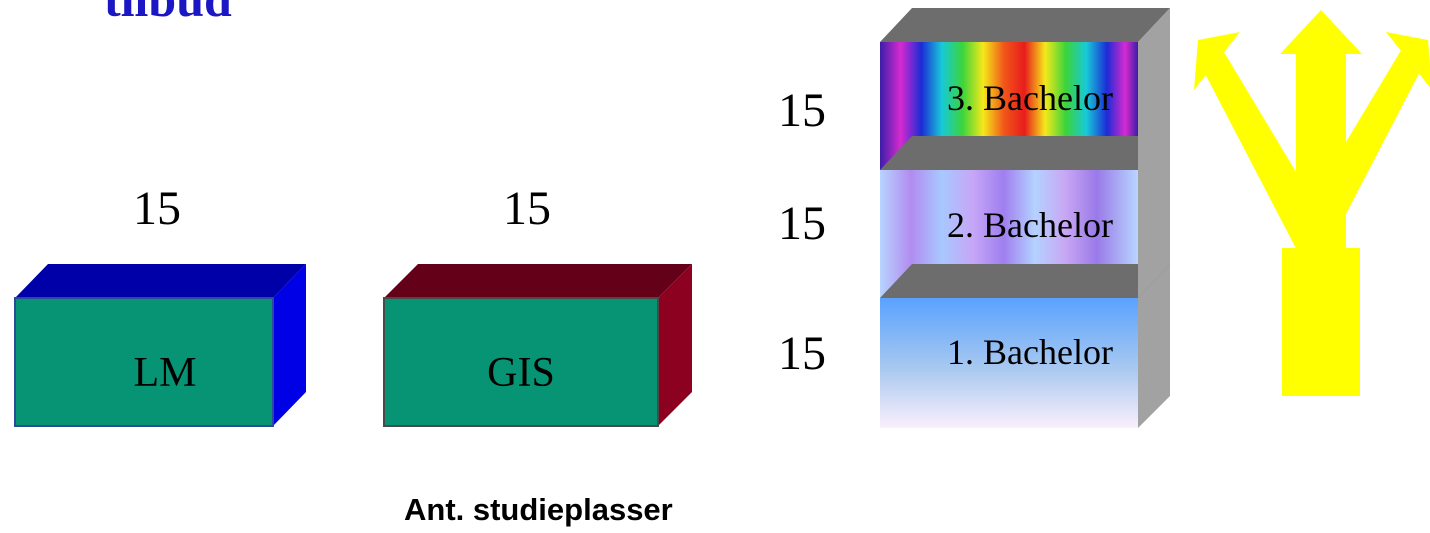 The height and width of the screenshot is (533, 1430). I want to click on lm-box: LM, so click(160, 345).